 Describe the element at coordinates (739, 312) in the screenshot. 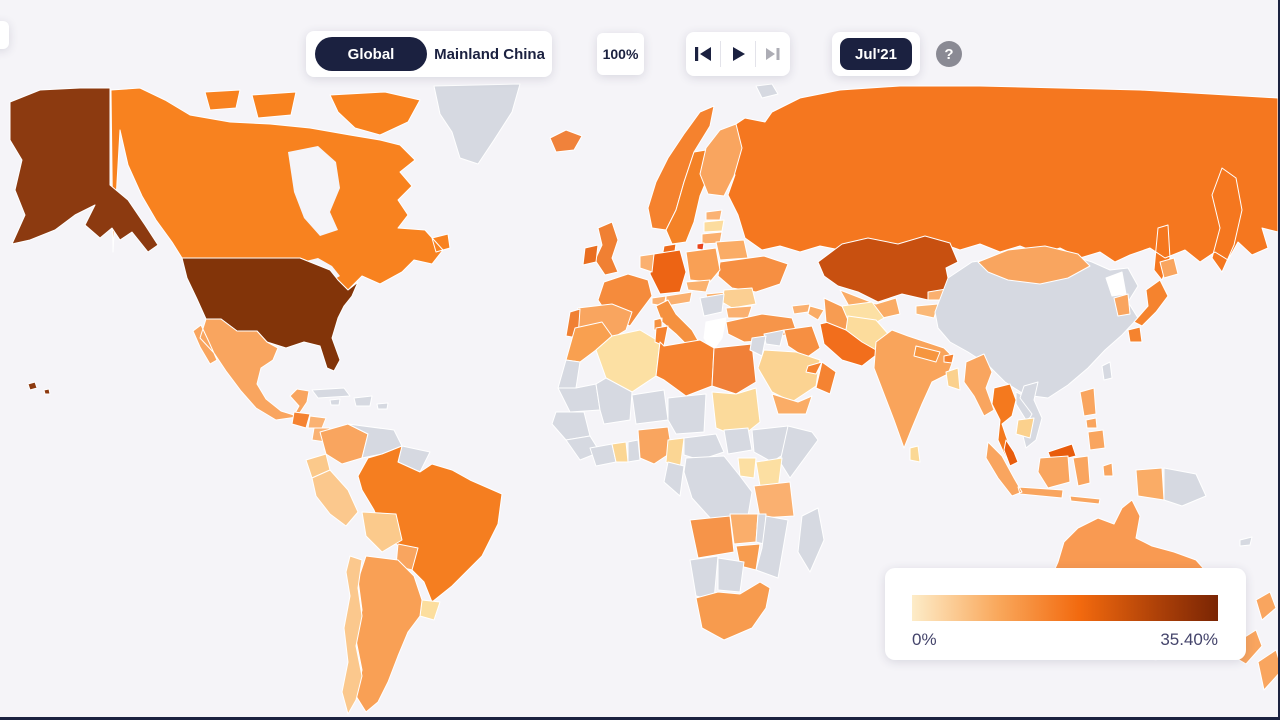

I see `country-bulgaria` at that location.